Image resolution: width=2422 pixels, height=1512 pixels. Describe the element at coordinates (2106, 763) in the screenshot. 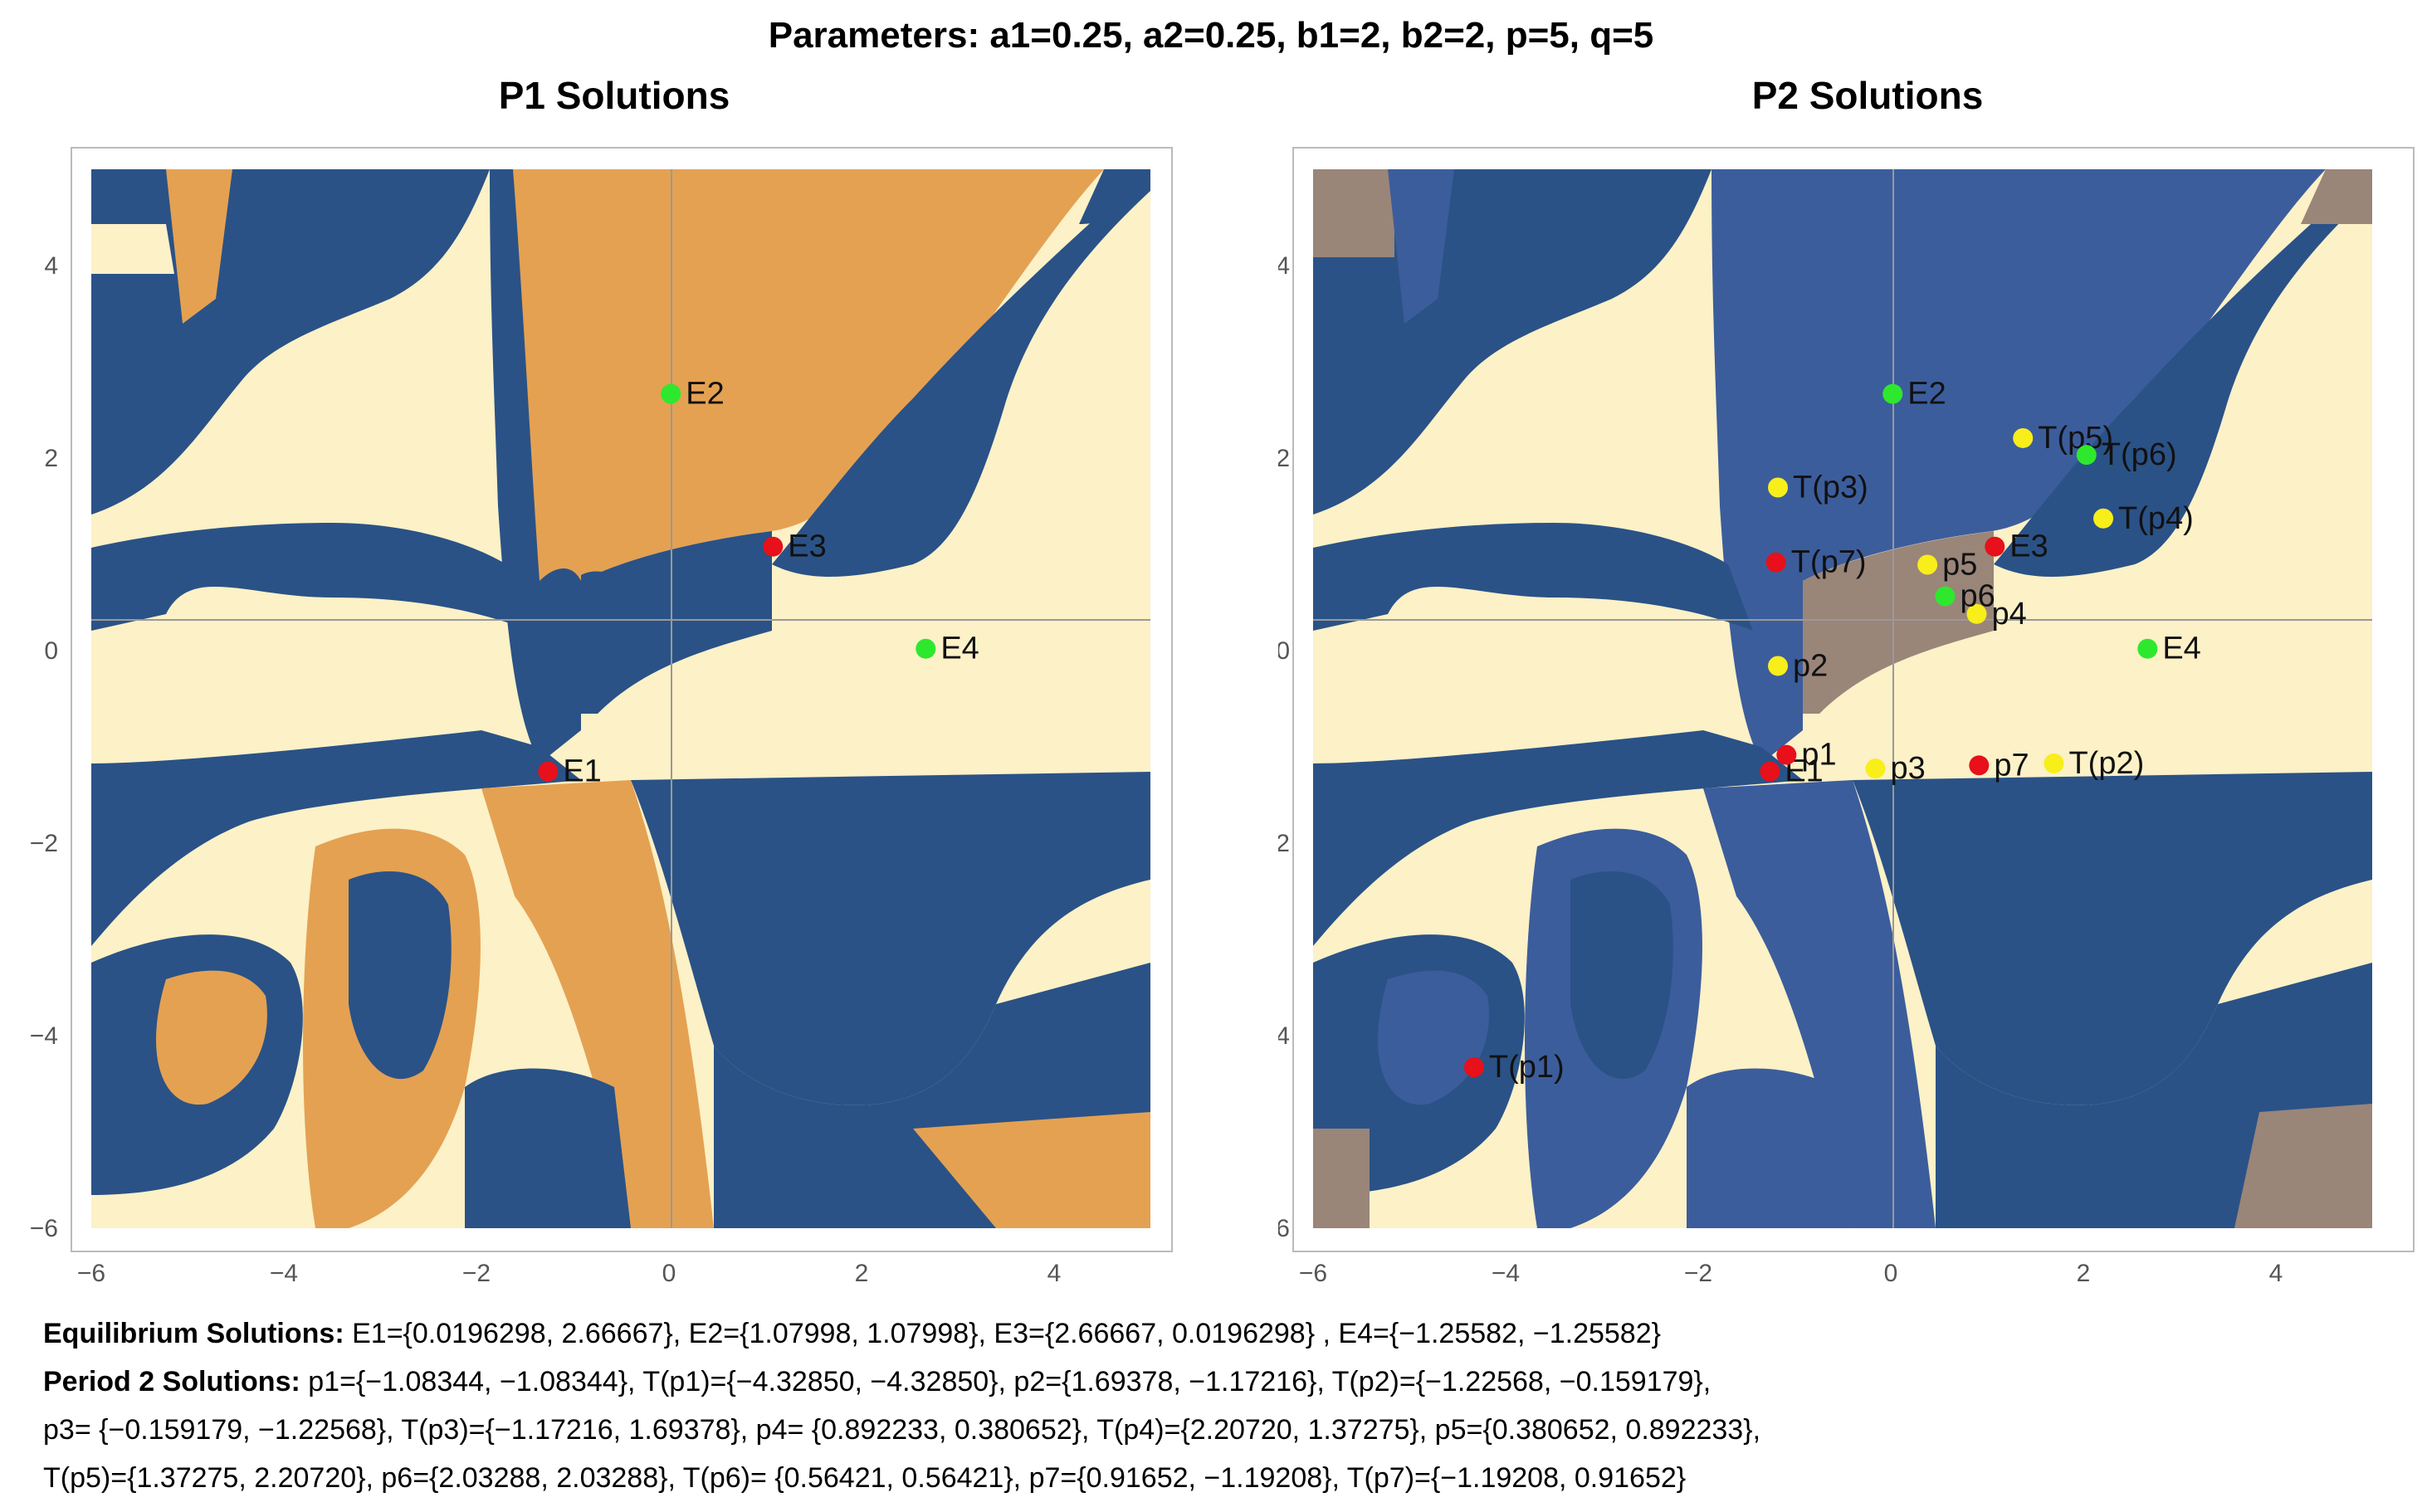

I see `point-label: T(p2)` at that location.